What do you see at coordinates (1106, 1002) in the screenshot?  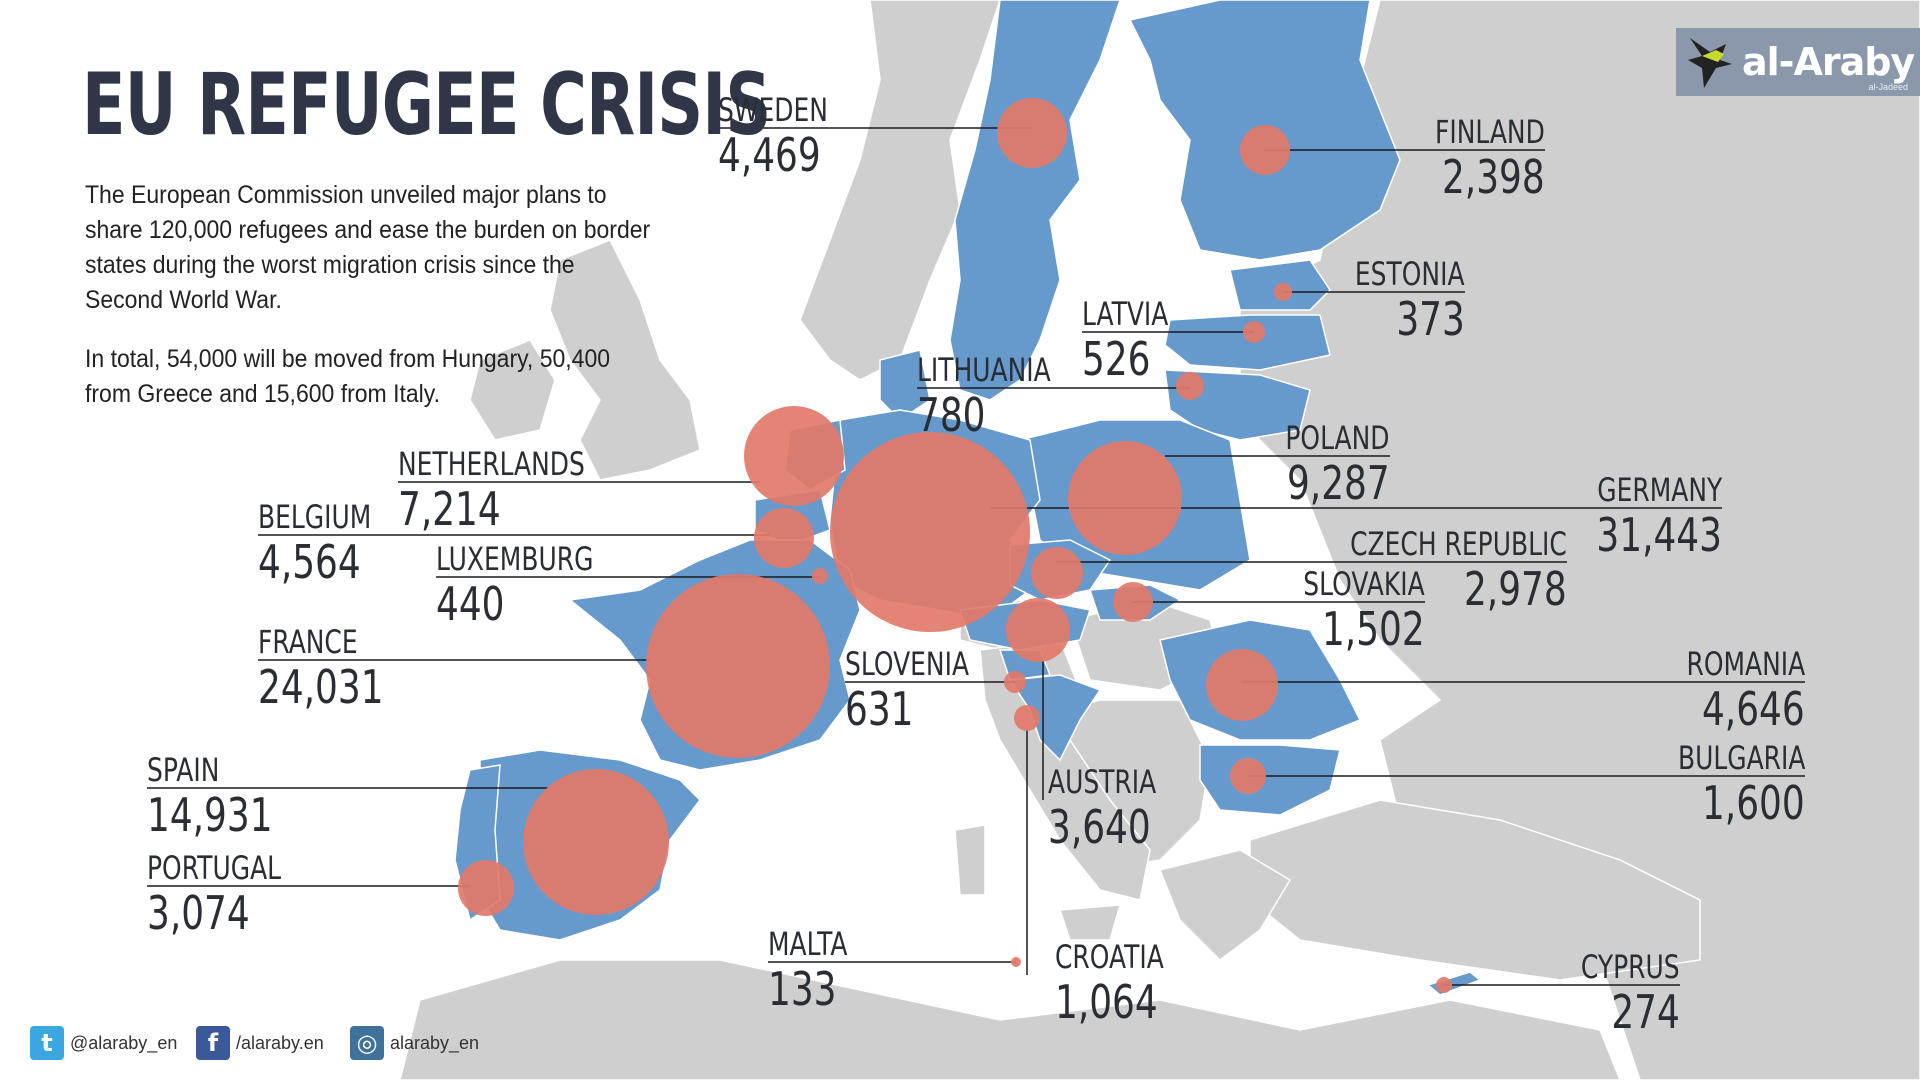 I see `refugee-count: 1,064` at bounding box center [1106, 1002].